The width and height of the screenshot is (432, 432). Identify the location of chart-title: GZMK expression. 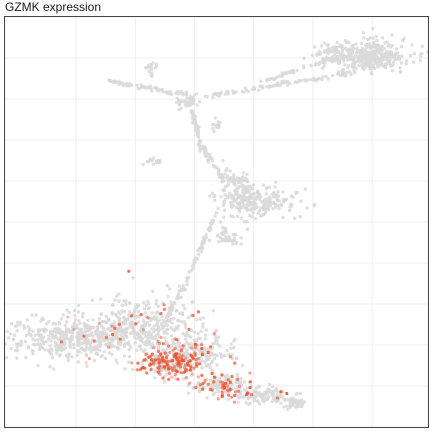
(53, 7).